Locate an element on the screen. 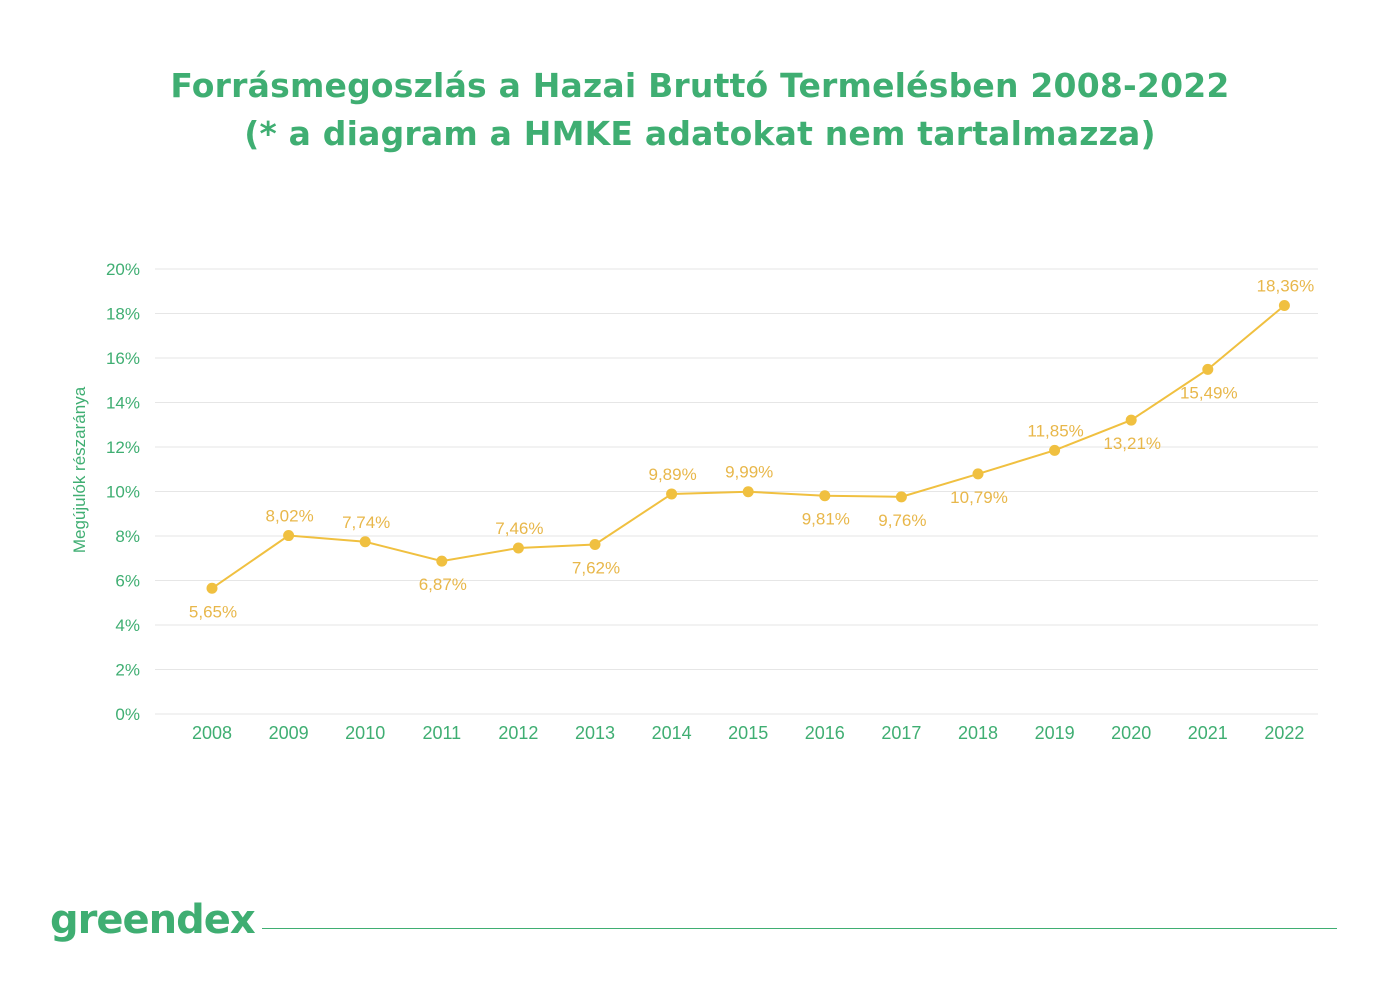  y-tick-label: 10% is located at coordinates (123, 492).